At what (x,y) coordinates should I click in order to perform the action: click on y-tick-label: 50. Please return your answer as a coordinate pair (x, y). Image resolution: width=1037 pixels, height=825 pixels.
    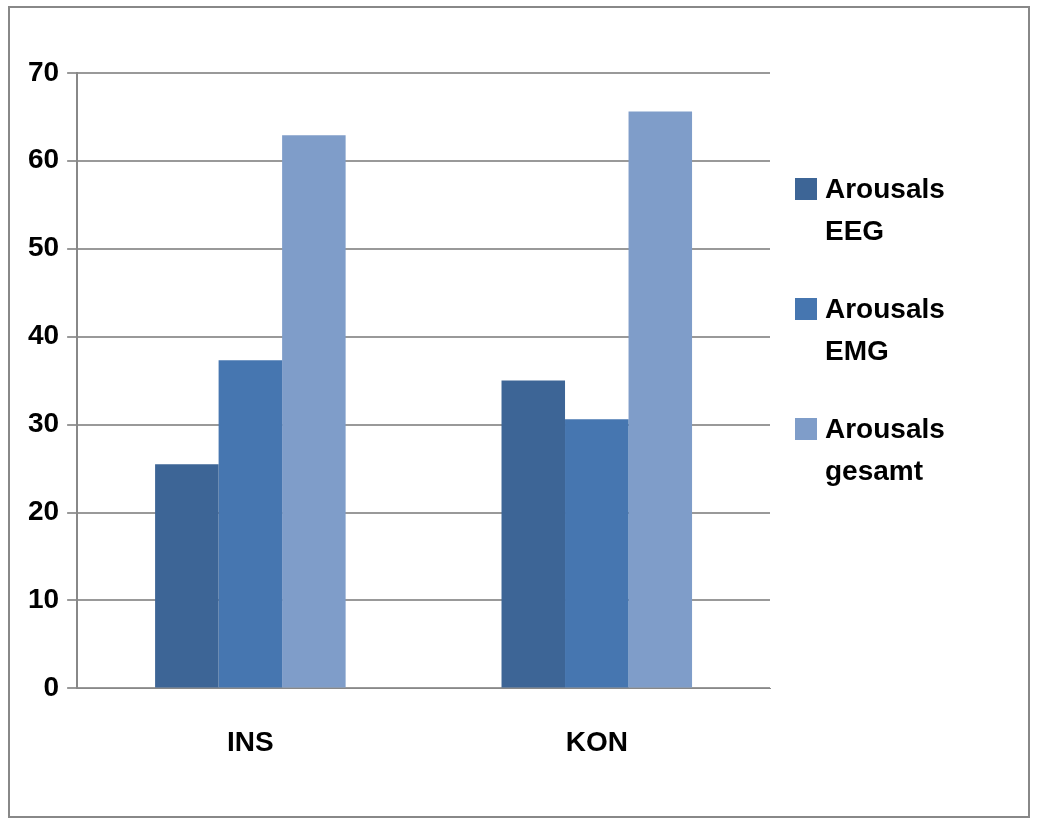
    Looking at the image, I should click on (43, 247).